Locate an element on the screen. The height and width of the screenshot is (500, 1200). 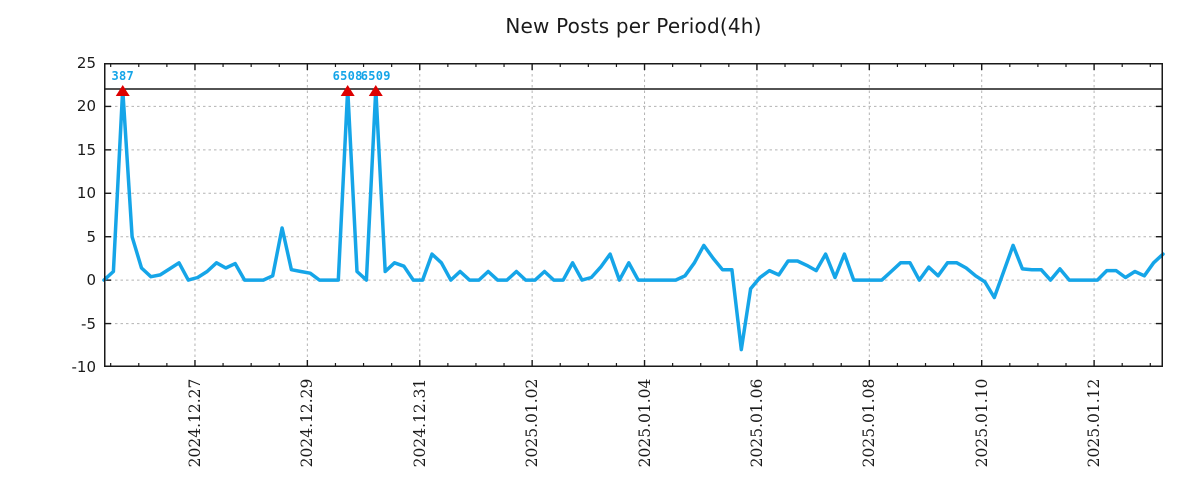
x-tick-label: 2024.12.27 is located at coordinates (194, 423).